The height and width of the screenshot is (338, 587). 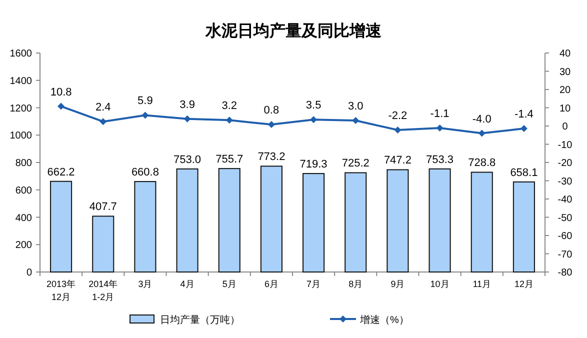 What do you see at coordinates (565, 163) in the screenshot?
I see `y2-tick-label: -20` at bounding box center [565, 163].